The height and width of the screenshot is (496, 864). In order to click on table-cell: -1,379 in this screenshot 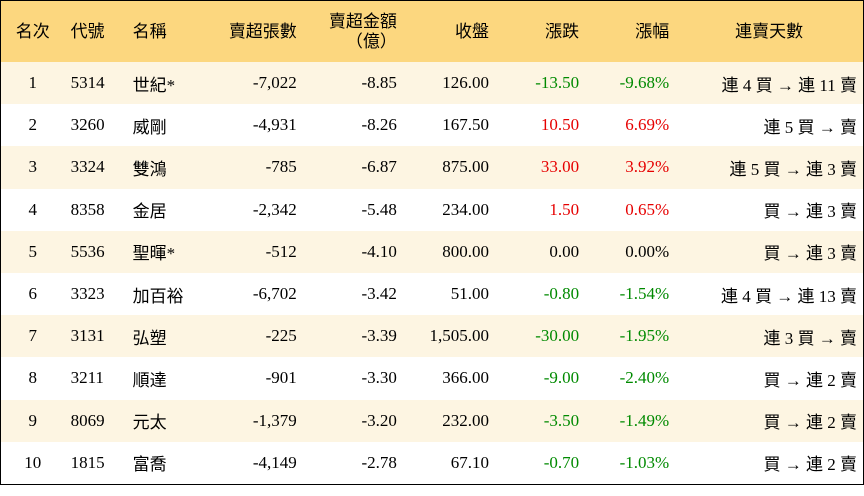, I will do `click(259, 420)`.